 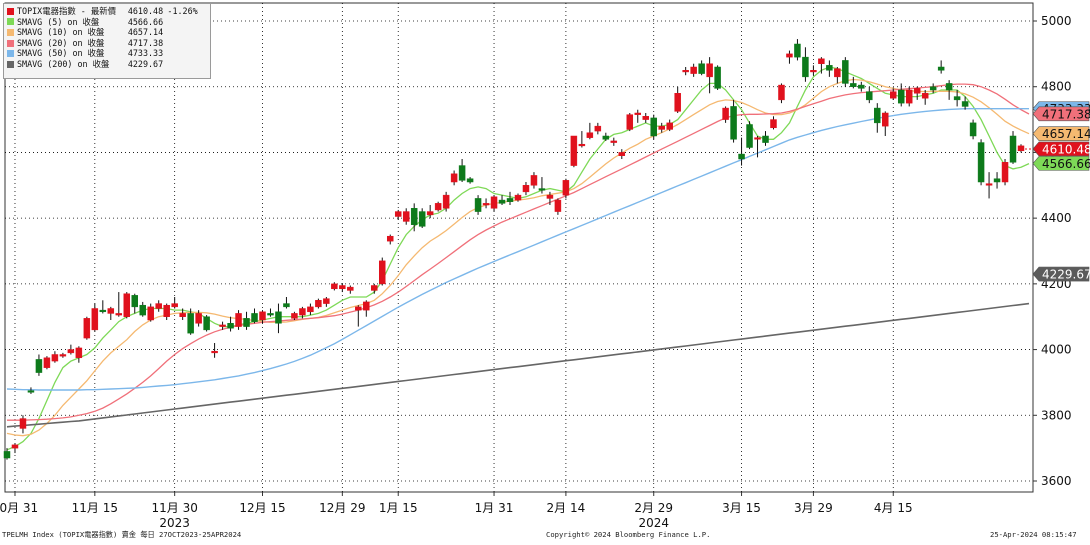 What do you see at coordinates (145, 42) in the screenshot?
I see `legend-value: 4717.38` at bounding box center [145, 42].